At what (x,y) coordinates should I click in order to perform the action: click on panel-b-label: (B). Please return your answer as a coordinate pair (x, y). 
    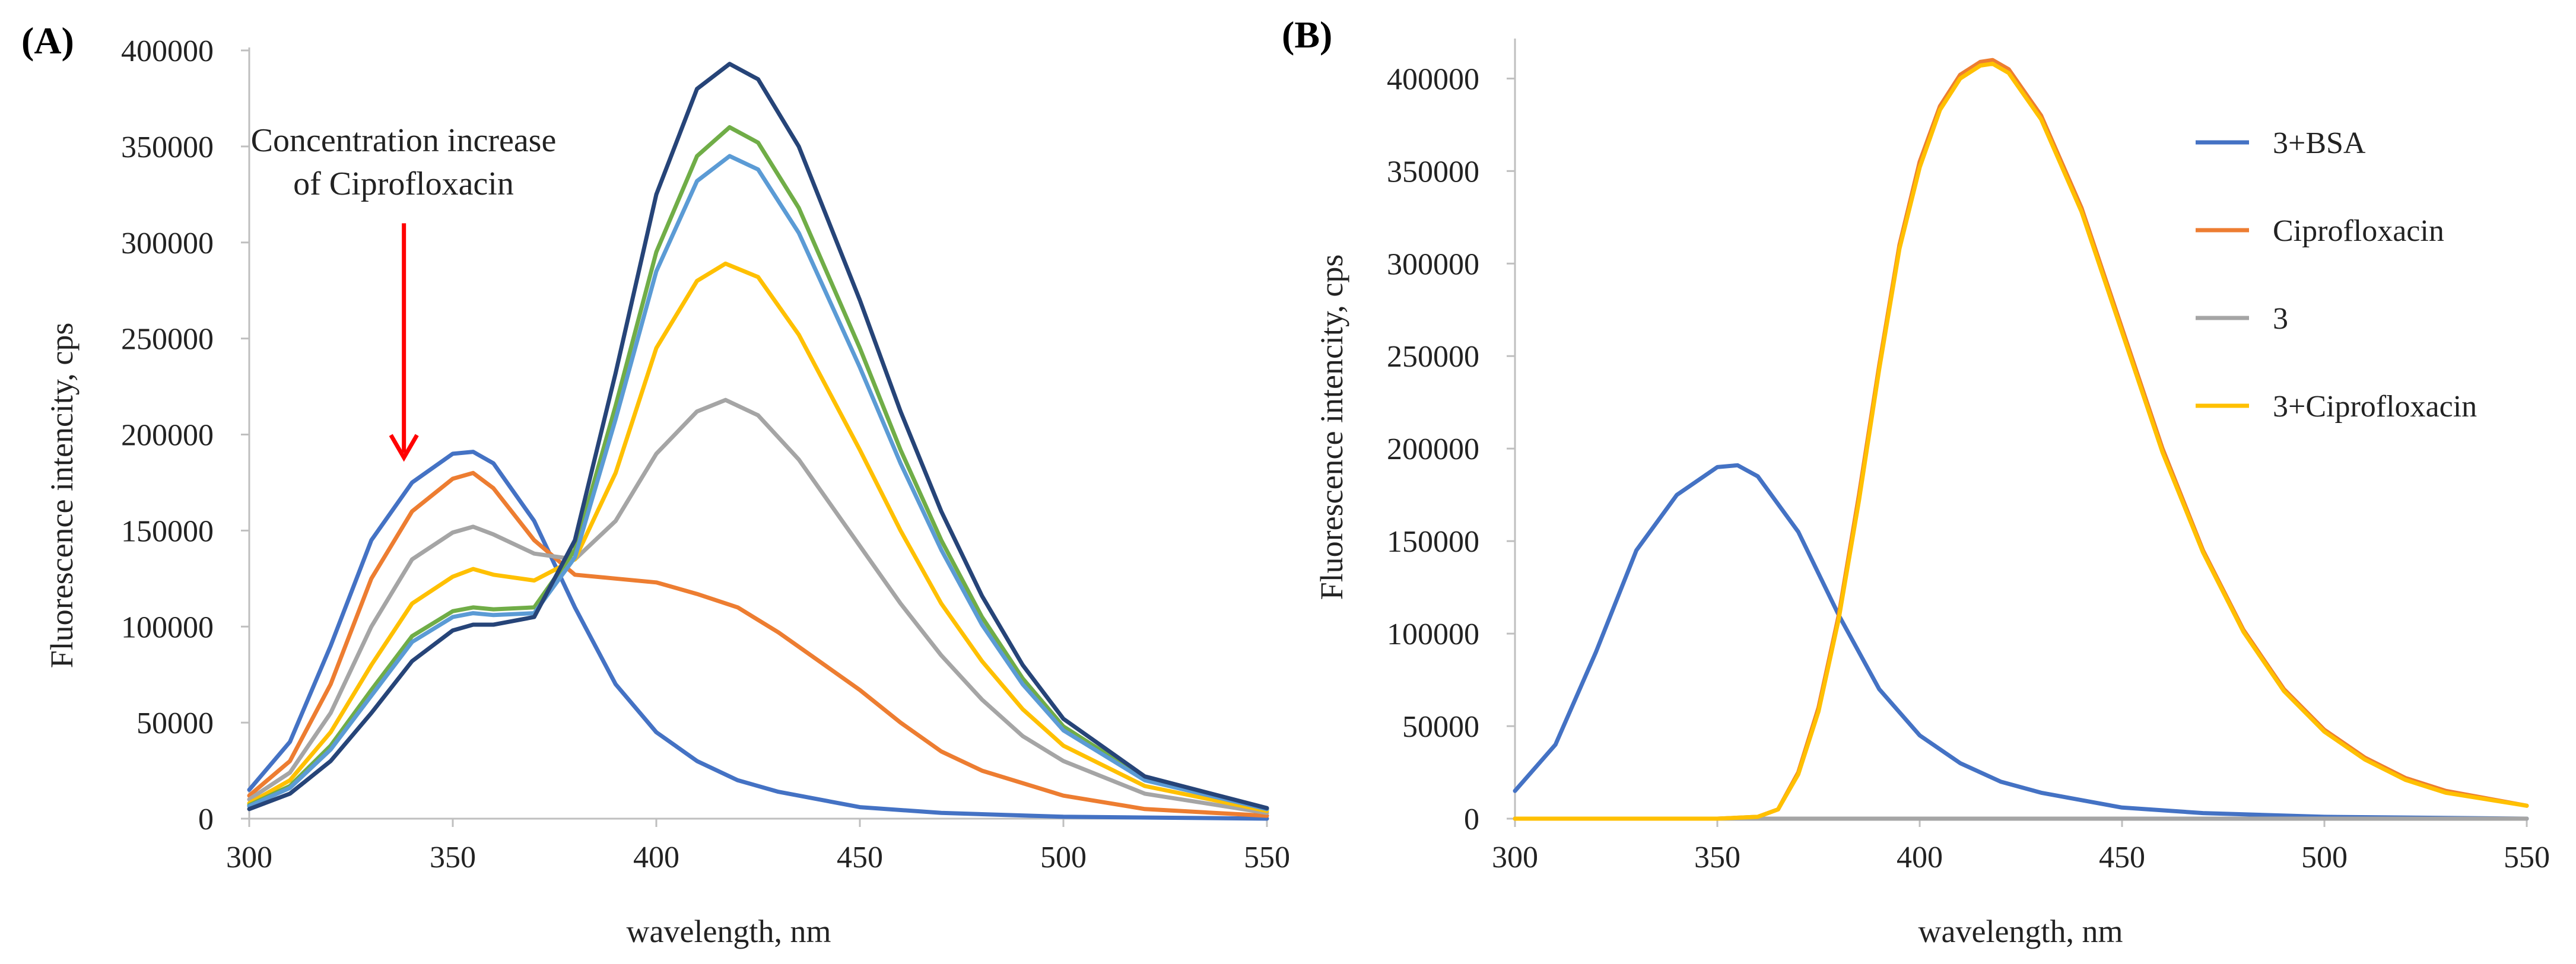
    Looking at the image, I should click on (1307, 35).